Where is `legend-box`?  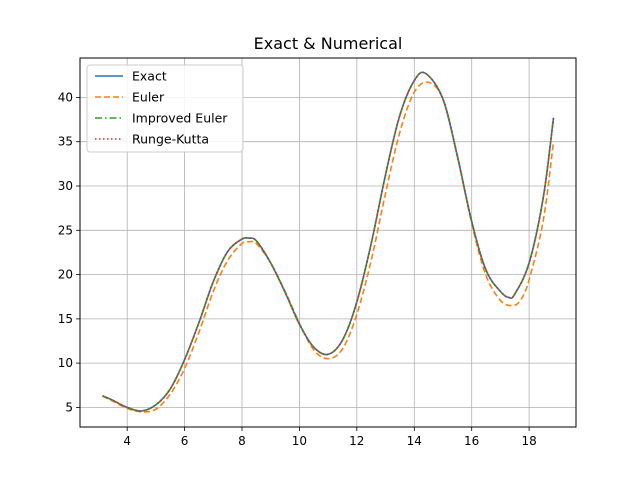
legend-box is located at coordinates (165, 108).